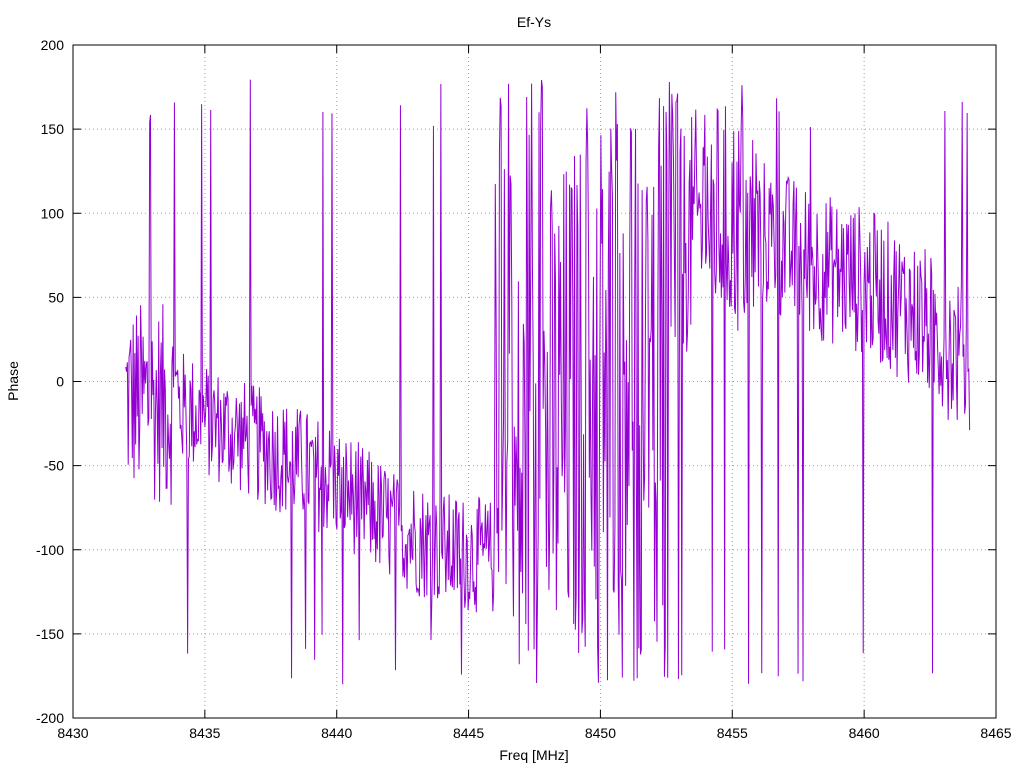 The height and width of the screenshot is (768, 1024). Describe the element at coordinates (56, 297) in the screenshot. I see `y-tick-label: 50` at that location.